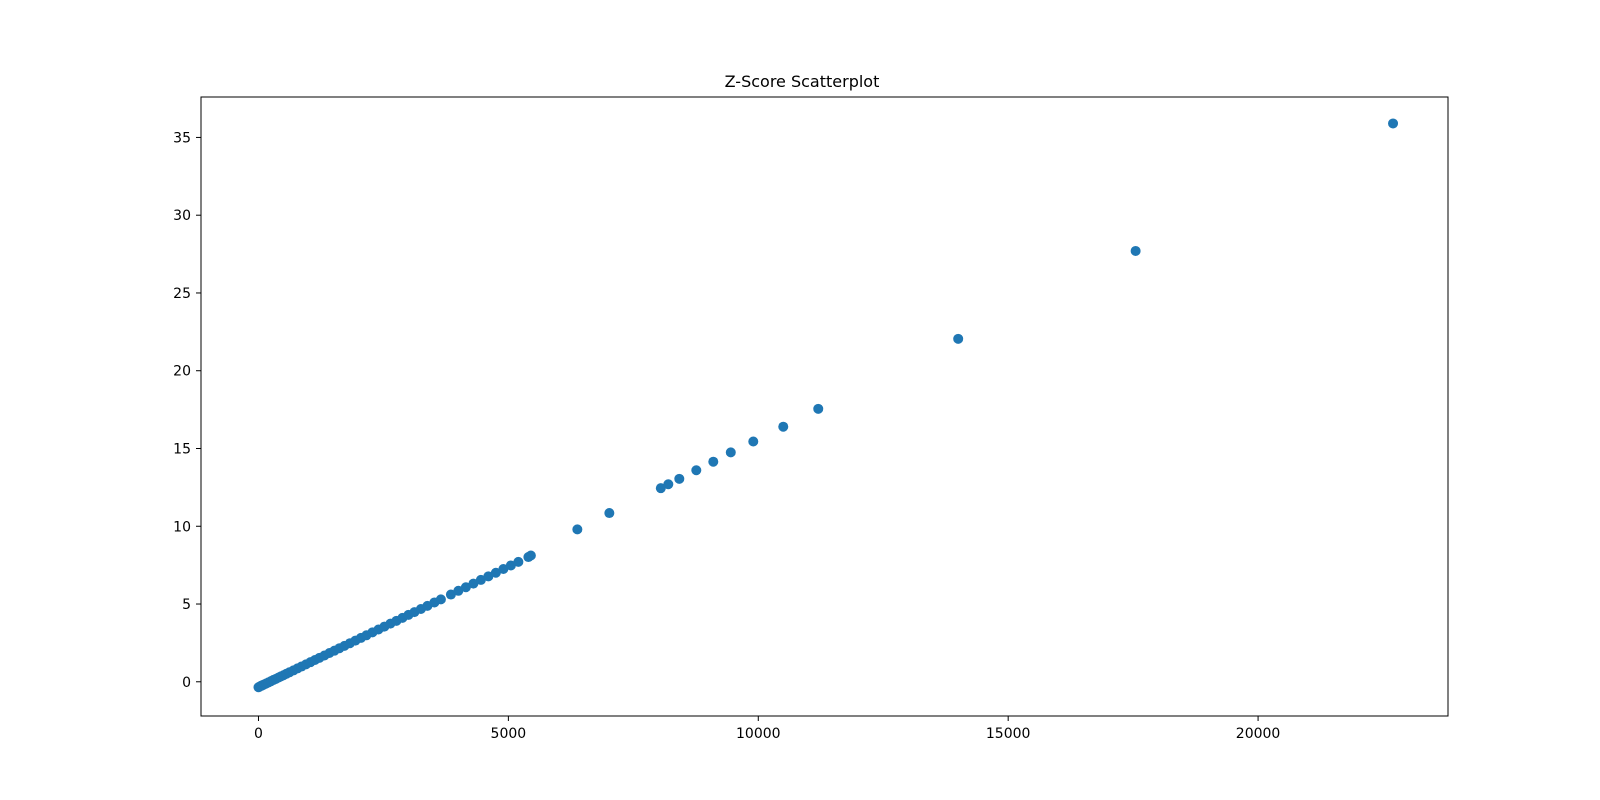 The image size is (1600, 800). What do you see at coordinates (182, 216) in the screenshot?
I see `y-tick-label: 30` at bounding box center [182, 216].